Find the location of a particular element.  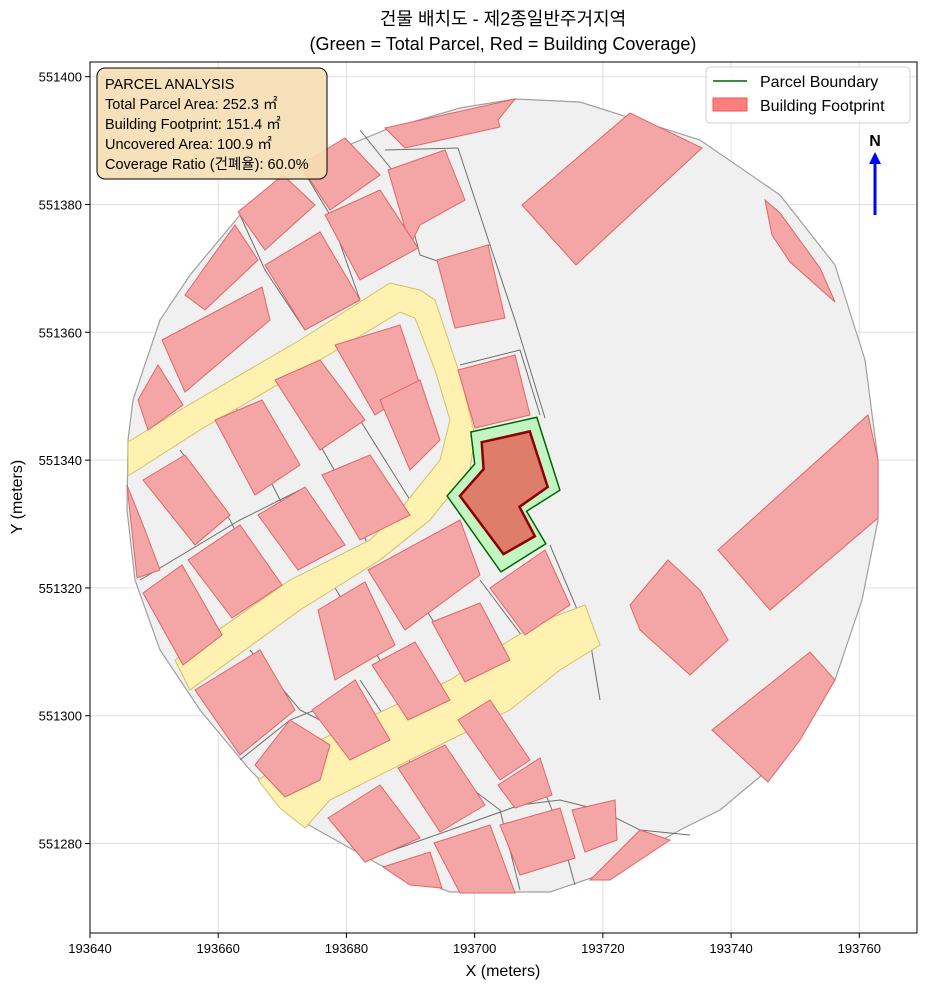

info-coverage-ratio: Coverage Ratio (건폐율): 60.0% is located at coordinates (207, 164).